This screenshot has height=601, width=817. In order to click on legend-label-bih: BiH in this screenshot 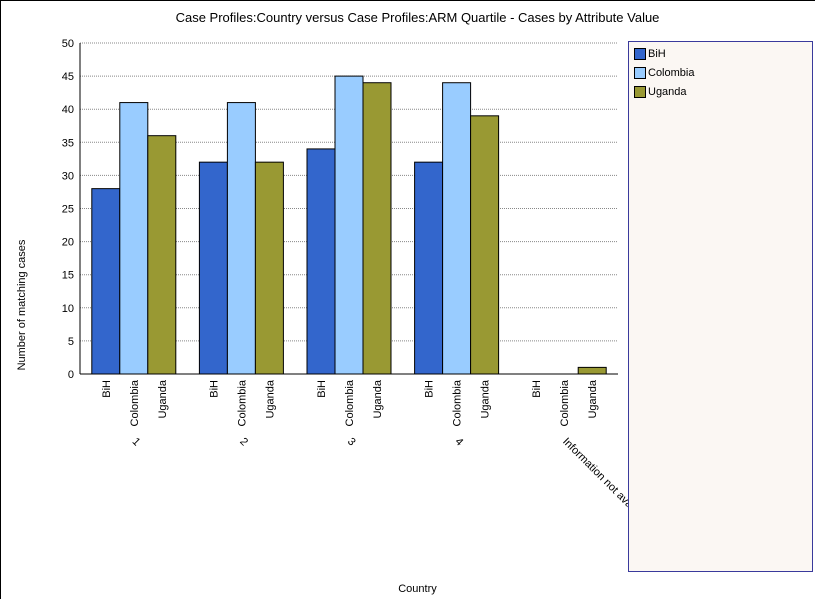, I will do `click(657, 54)`.